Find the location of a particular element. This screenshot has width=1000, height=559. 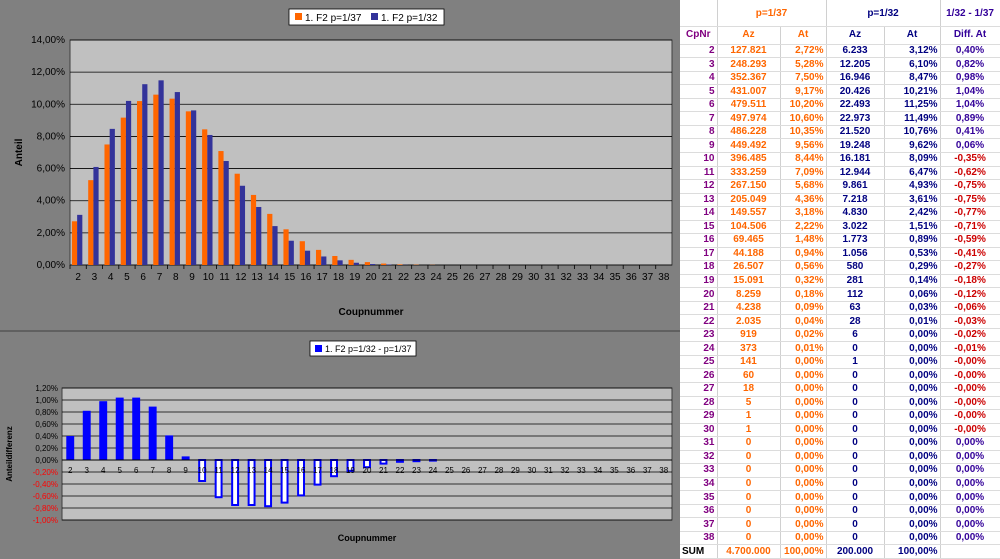

cell-cpnr: 25 is located at coordinates (699, 362).